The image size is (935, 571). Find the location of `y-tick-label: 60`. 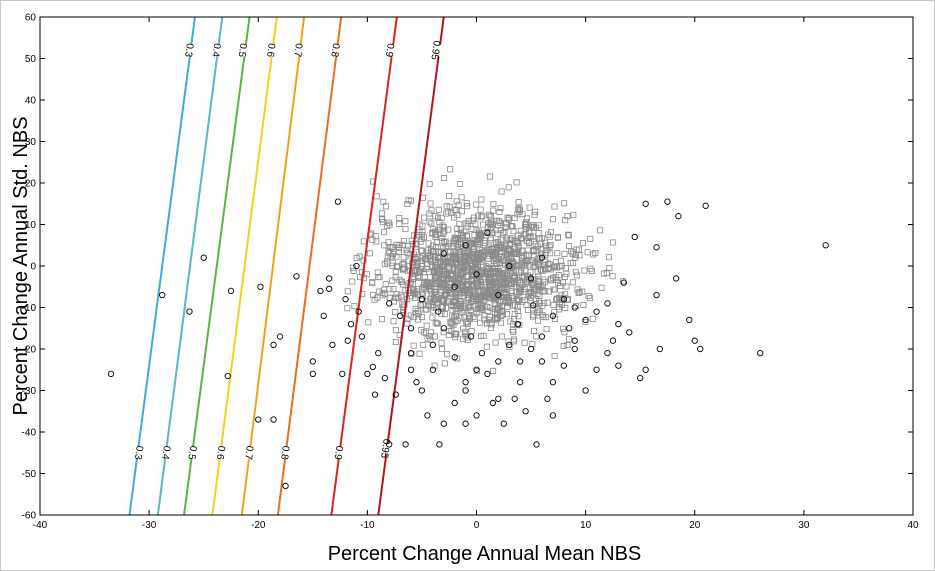

y-tick-label: 60 is located at coordinates (31, 18).